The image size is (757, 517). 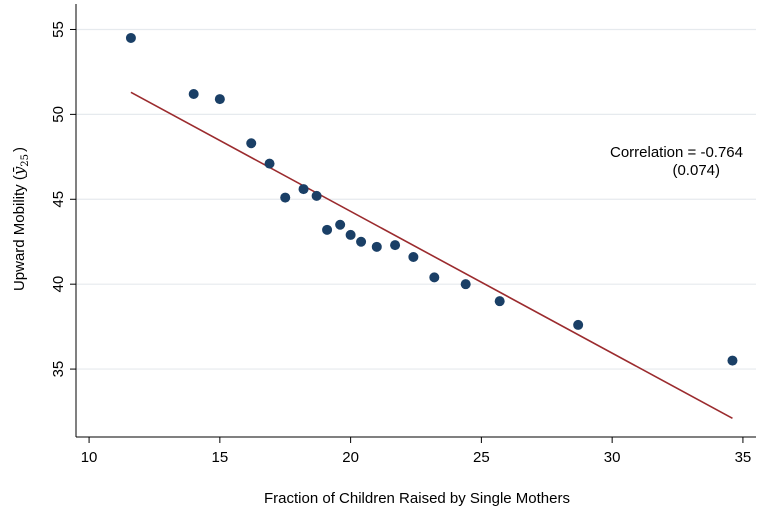 What do you see at coordinates (58, 199) in the screenshot?
I see `y-tick-label: 45` at bounding box center [58, 199].